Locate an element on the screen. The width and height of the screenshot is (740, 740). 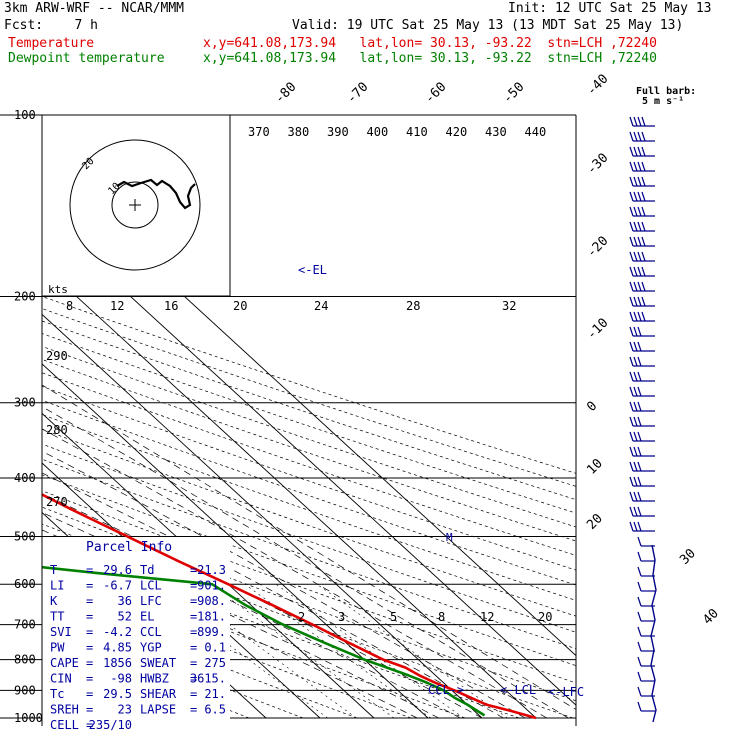
mixing-ratio-label: 20 is located at coordinates (545, 617).